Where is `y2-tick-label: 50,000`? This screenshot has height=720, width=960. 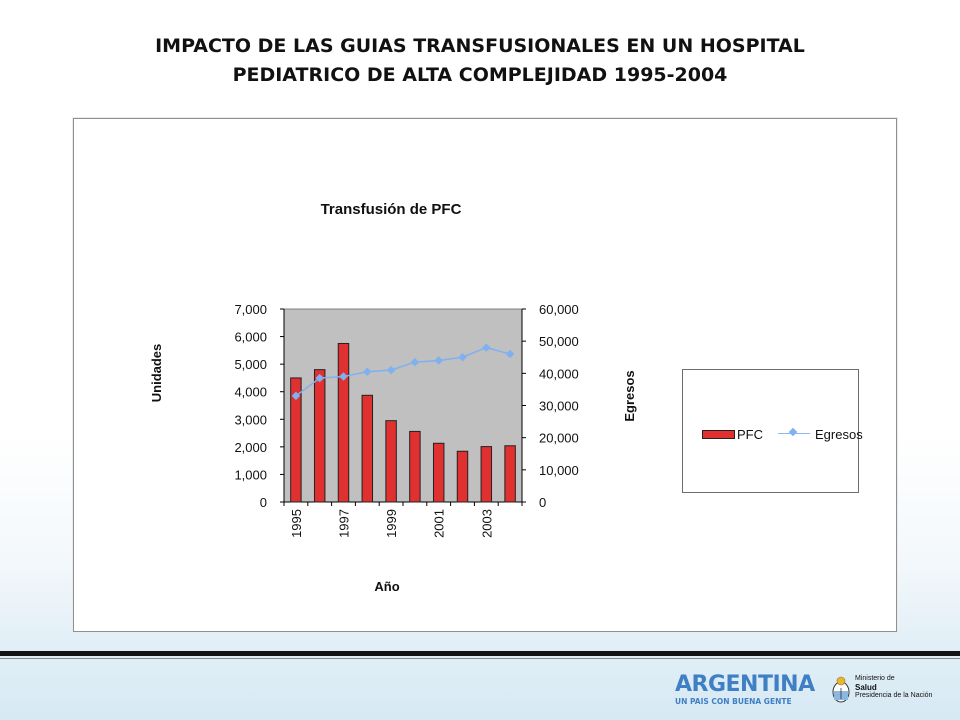
y2-tick-label: 50,000 is located at coordinates (559, 341).